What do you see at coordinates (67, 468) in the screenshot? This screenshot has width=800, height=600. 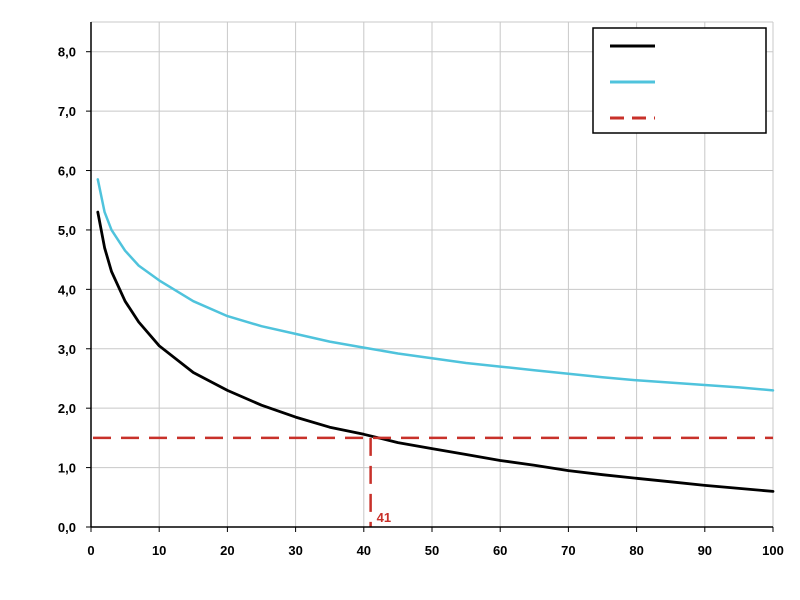 I see `y-tick-label: 1,0` at bounding box center [67, 468].